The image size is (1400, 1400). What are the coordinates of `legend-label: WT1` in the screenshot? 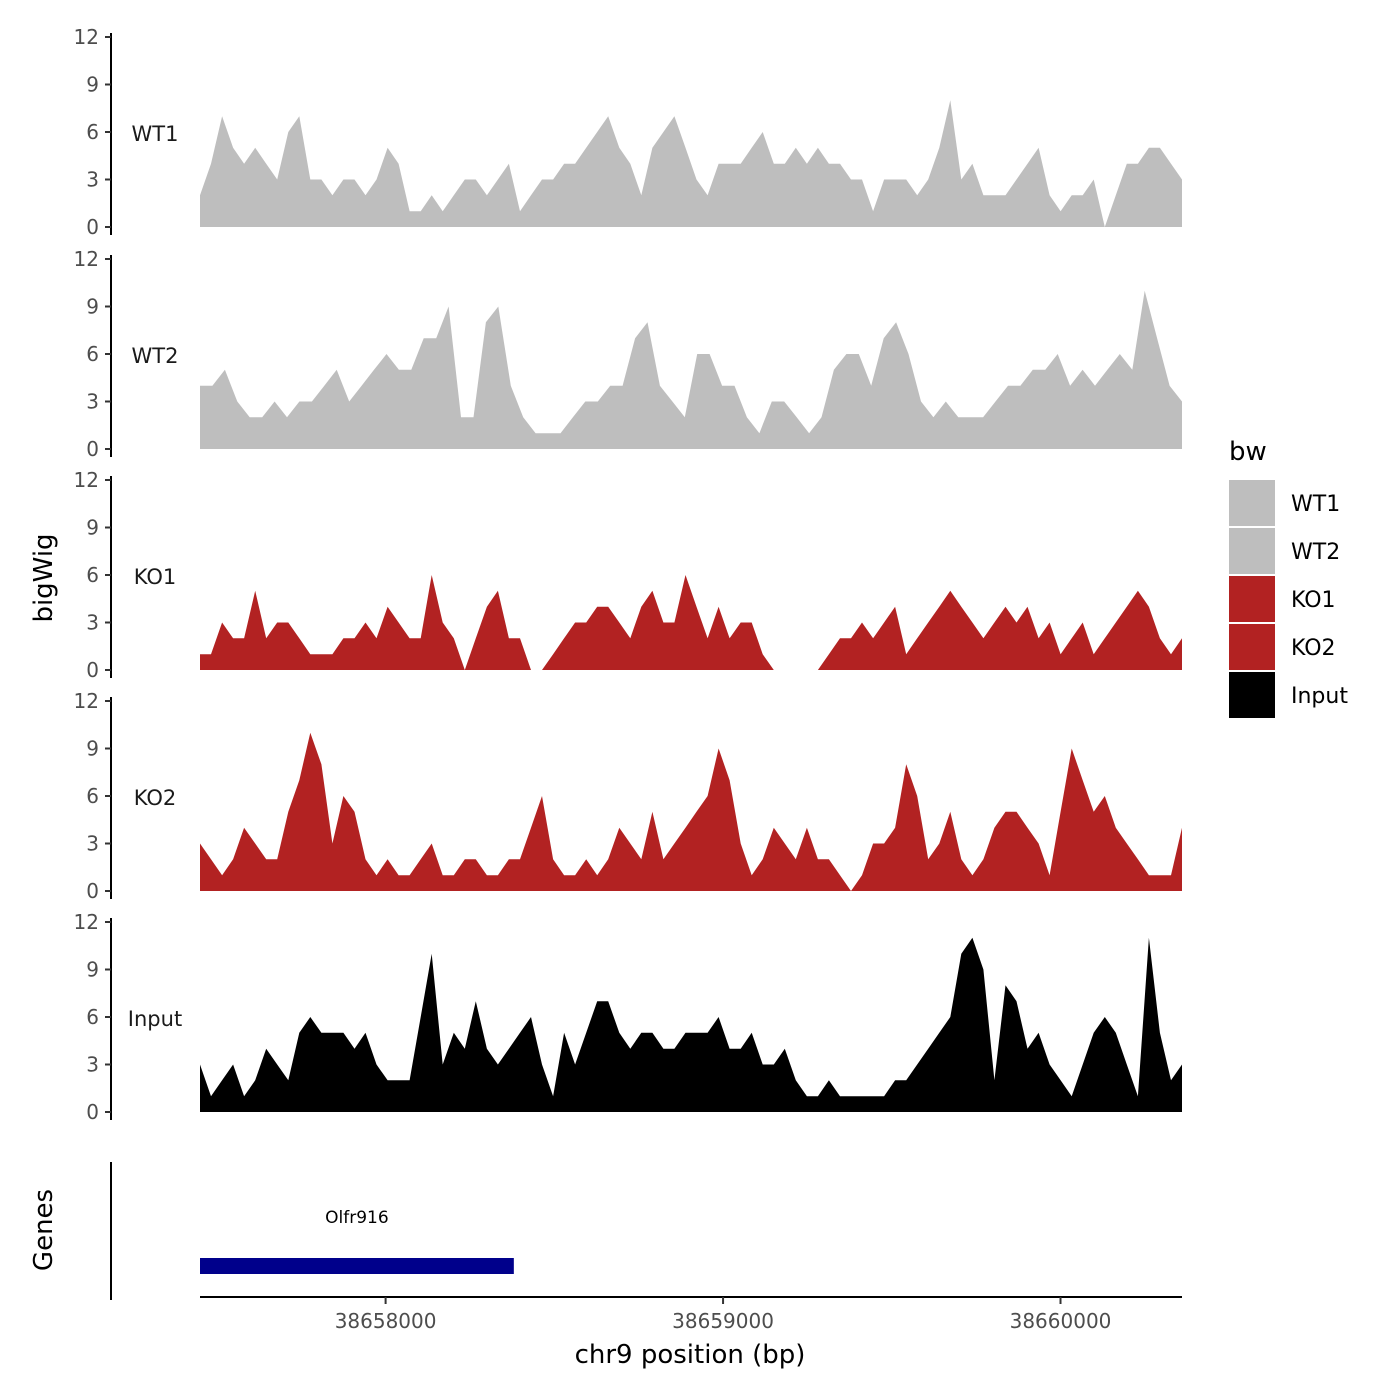 It's located at (1315, 504).